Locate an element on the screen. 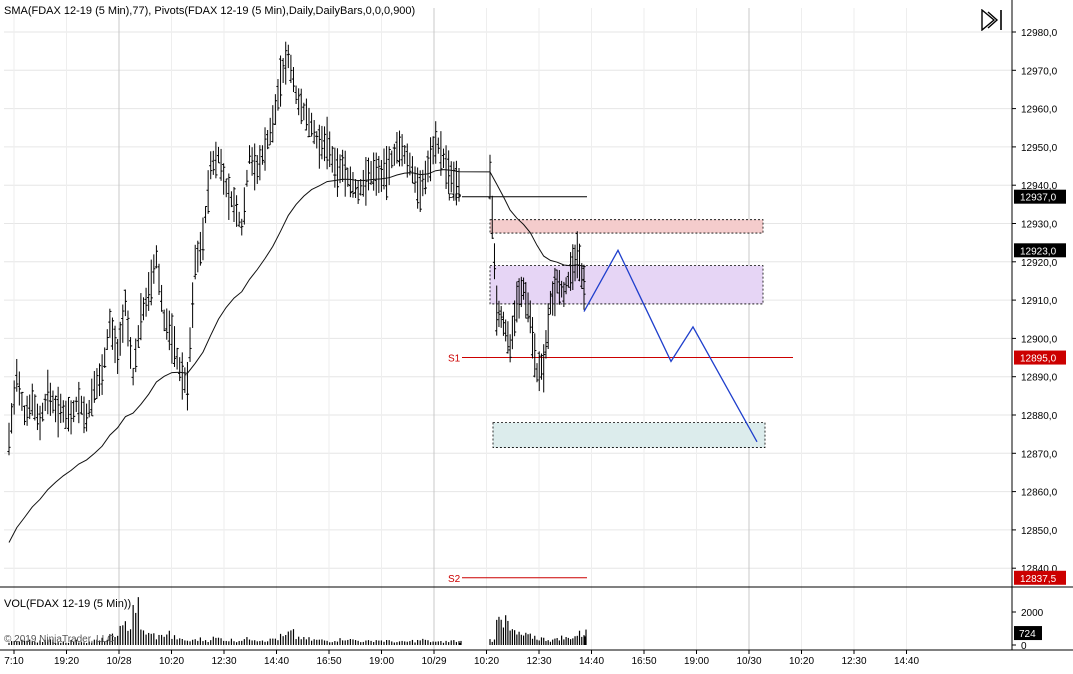 The width and height of the screenshot is (1073, 674). x-tick-label: 7:10 is located at coordinates (14, 661).